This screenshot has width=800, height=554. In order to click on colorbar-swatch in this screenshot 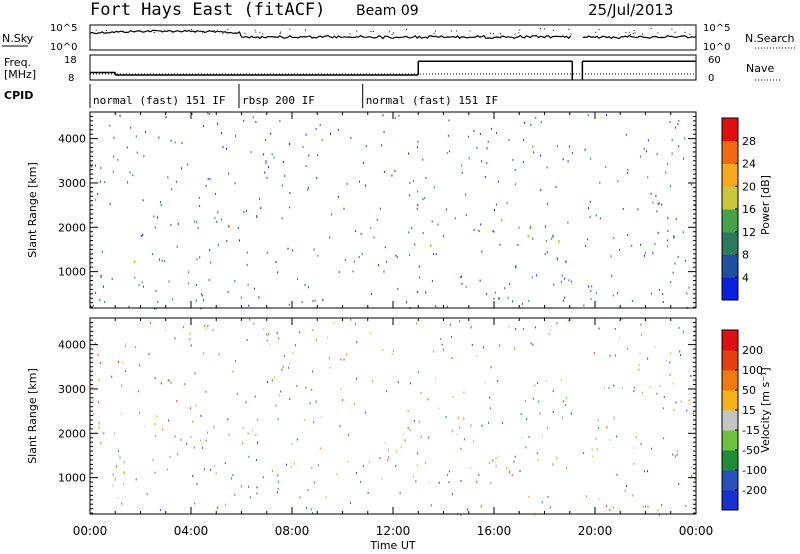, I will do `click(730, 480)`.